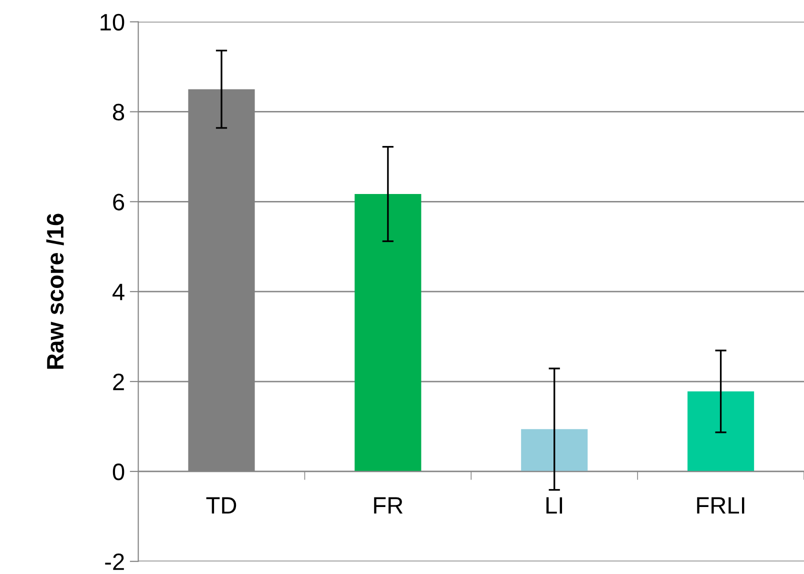  What do you see at coordinates (118, 382) in the screenshot?
I see `y-tick-label: 2` at bounding box center [118, 382].